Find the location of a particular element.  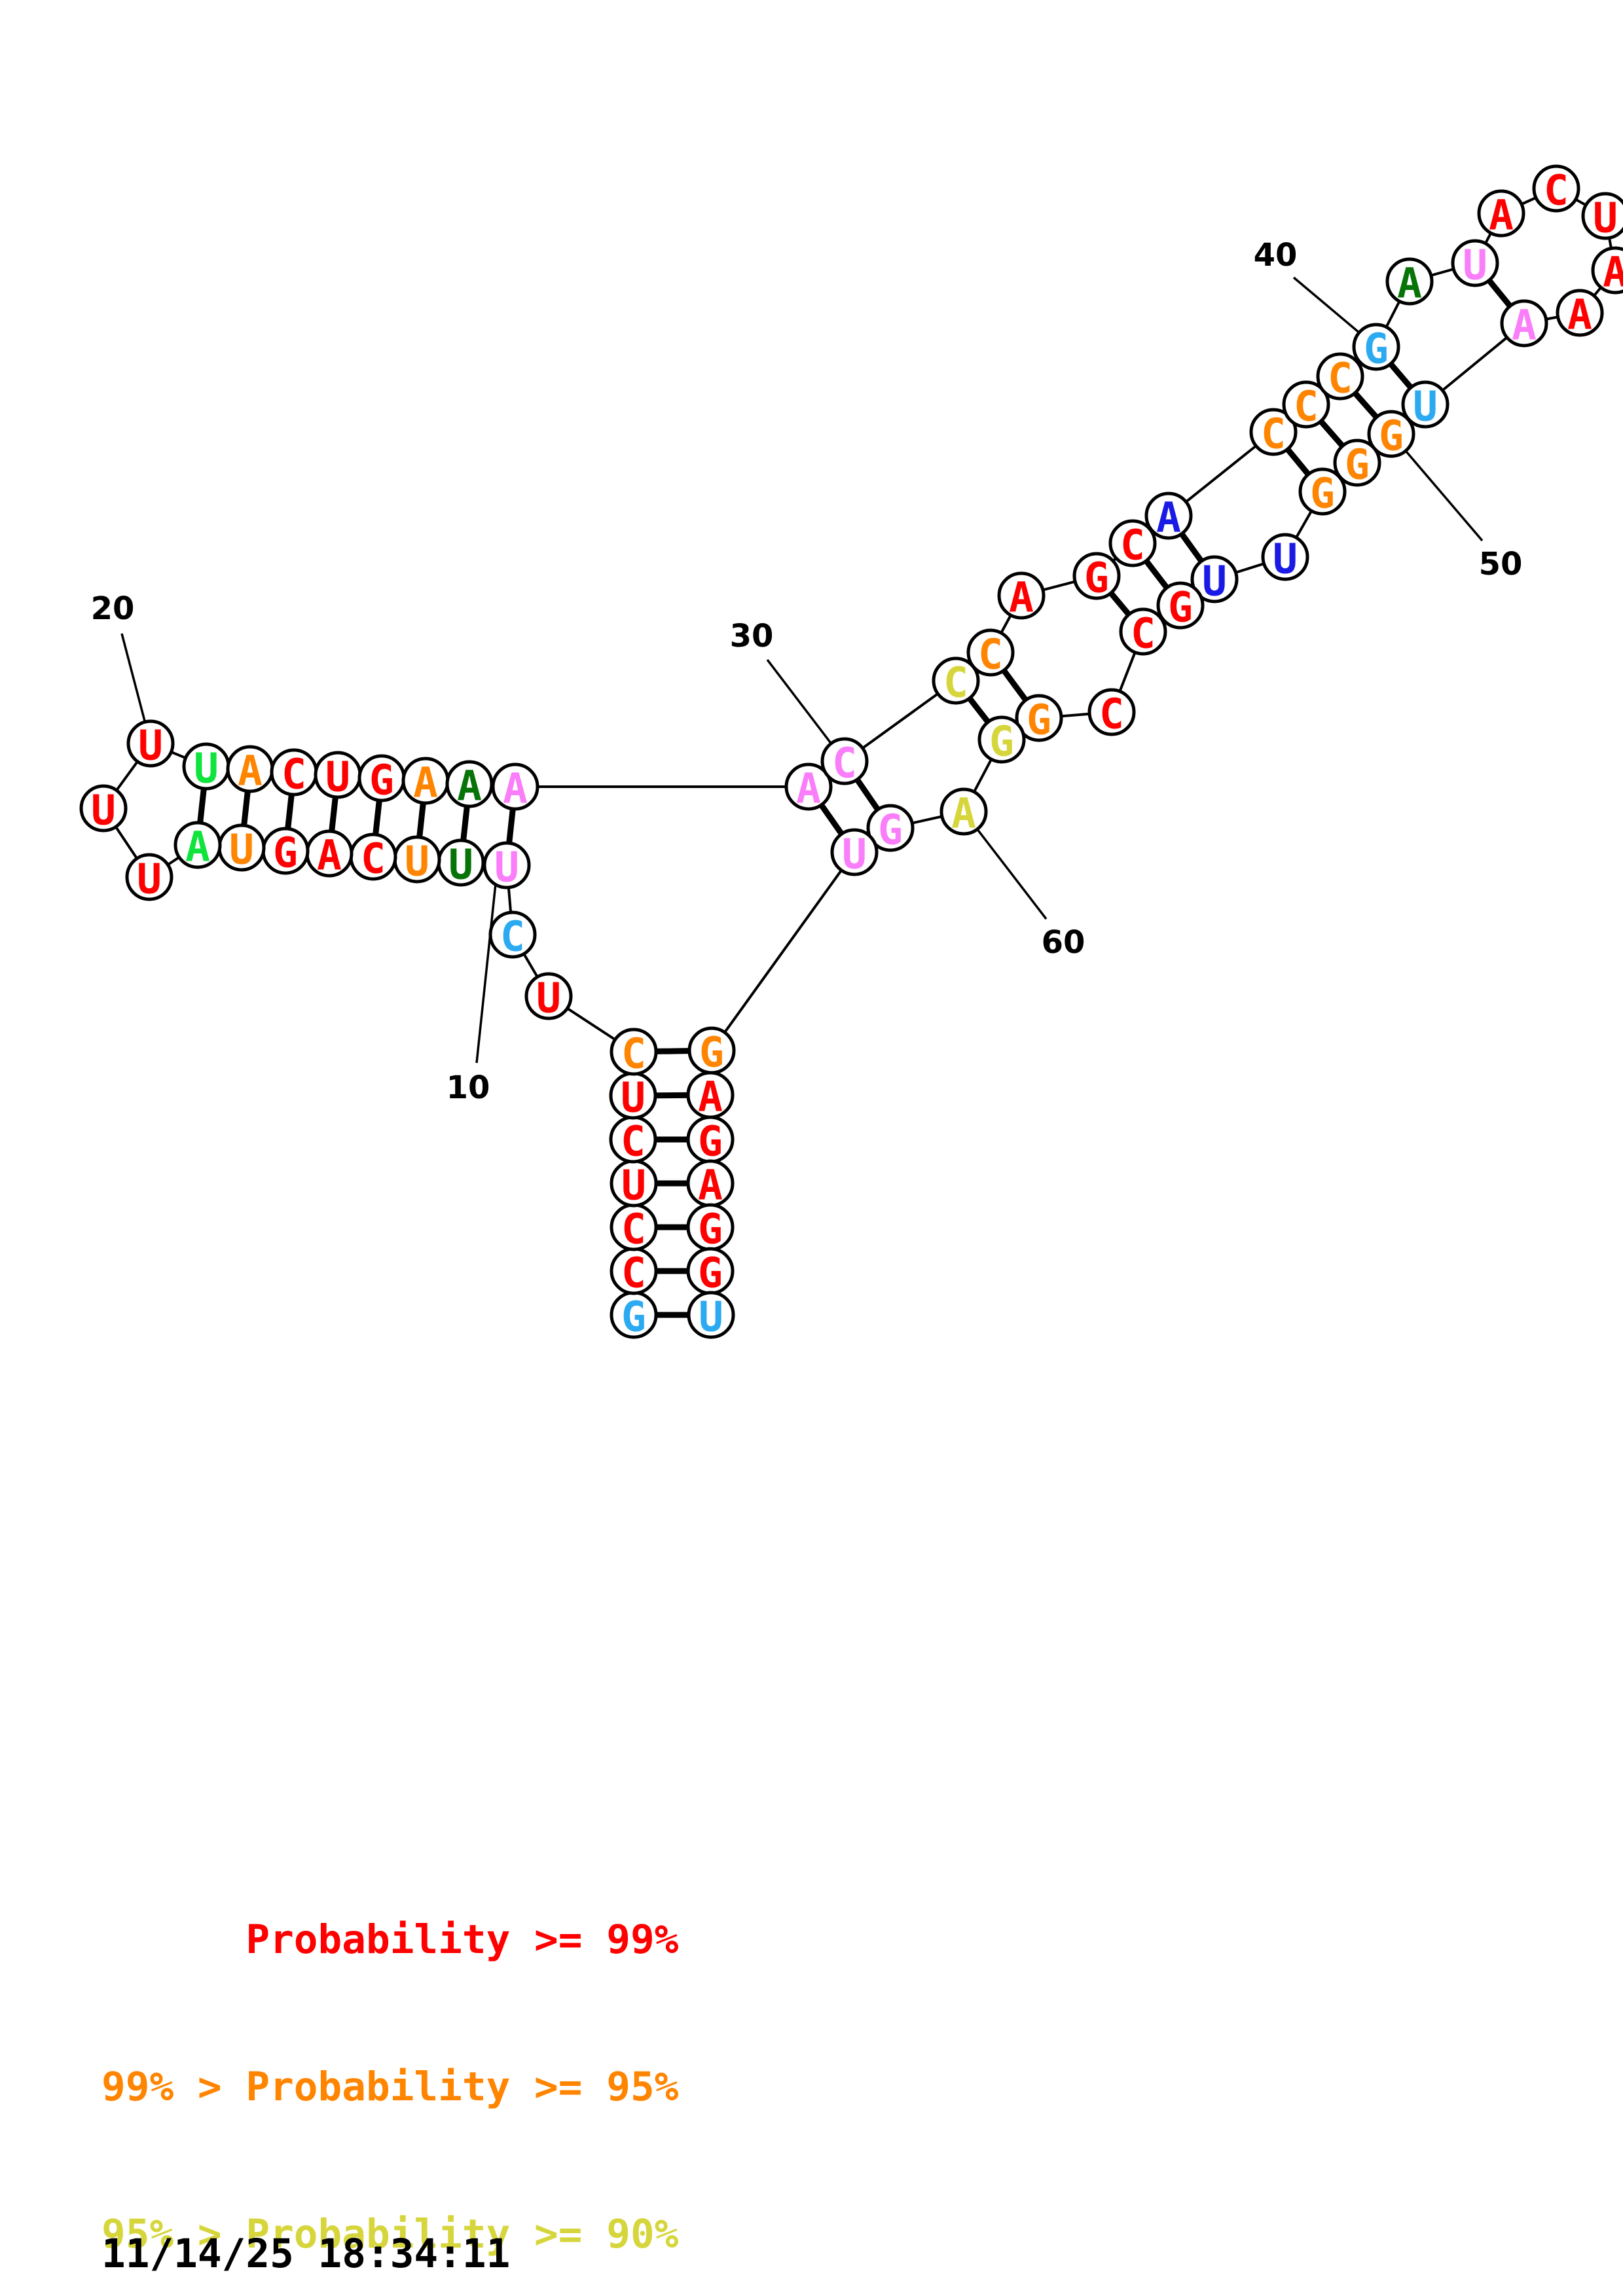

position-label: 30 is located at coordinates (752, 636).